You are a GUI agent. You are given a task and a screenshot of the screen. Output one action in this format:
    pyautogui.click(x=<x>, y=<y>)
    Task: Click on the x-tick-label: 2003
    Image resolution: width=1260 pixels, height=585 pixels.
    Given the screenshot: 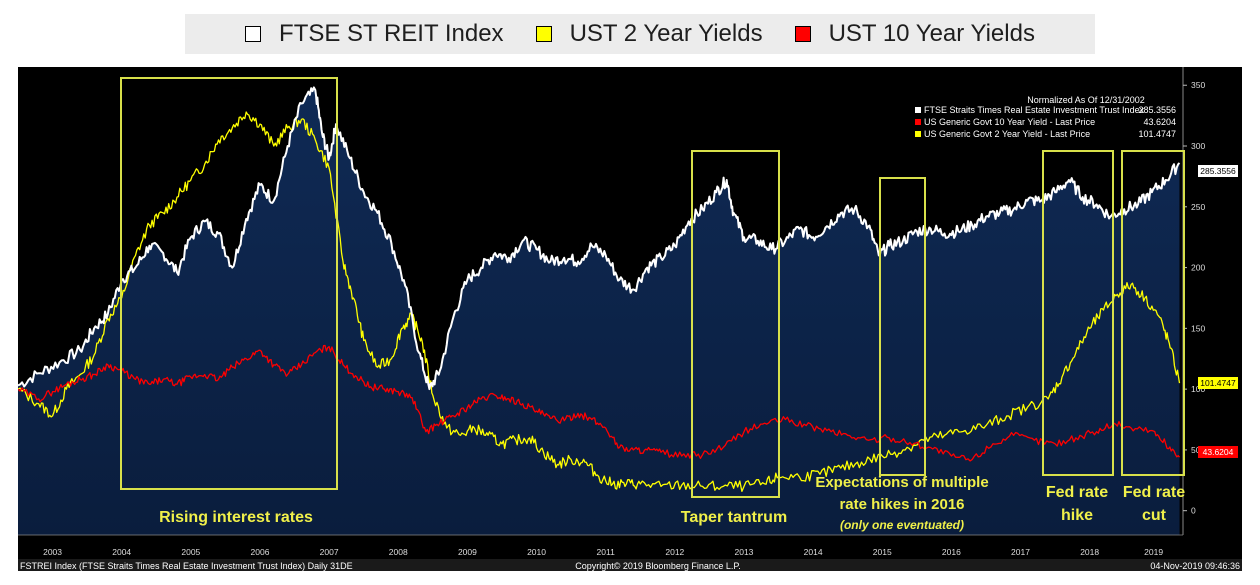 What is the action you would take?
    pyautogui.click(x=52, y=552)
    